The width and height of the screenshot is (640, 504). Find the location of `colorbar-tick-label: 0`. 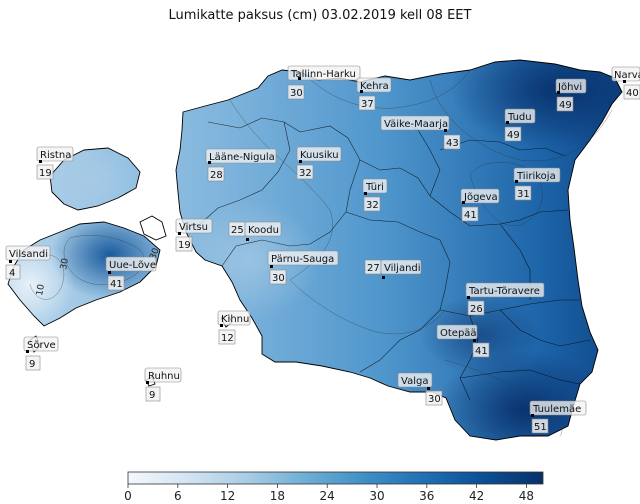

colorbar-tick-label: 0 is located at coordinates (128, 496).